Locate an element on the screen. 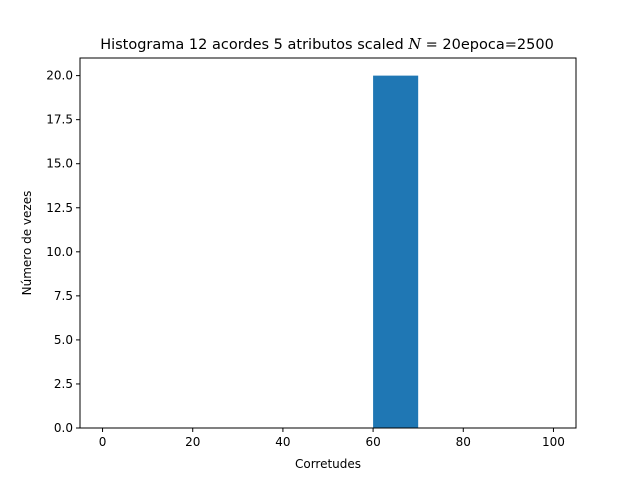 Image resolution: width=640 pixels, height=480 pixels. y-tick-label: 20.0 is located at coordinates (59, 76).